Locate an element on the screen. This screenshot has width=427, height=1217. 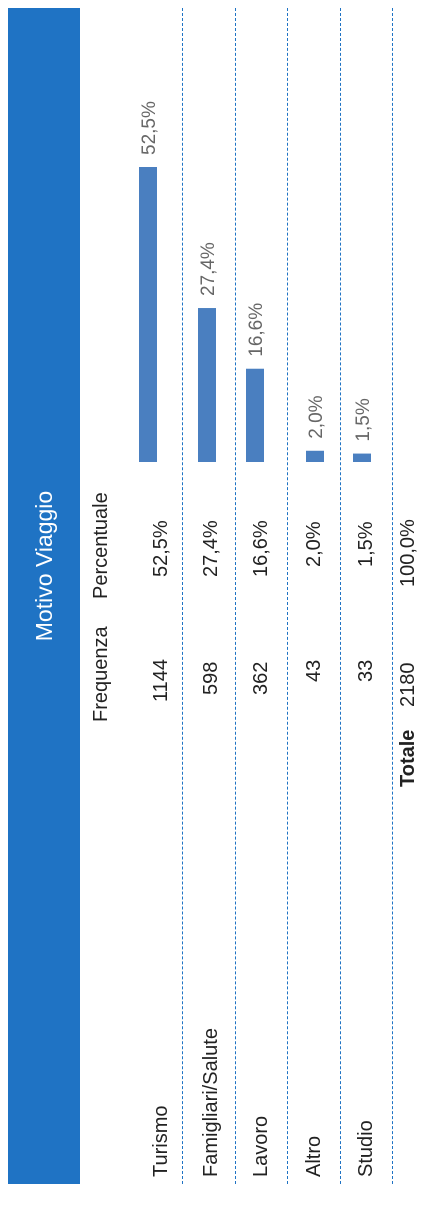
bar-label-lavoro: 16,6% is located at coordinates (256, 330).